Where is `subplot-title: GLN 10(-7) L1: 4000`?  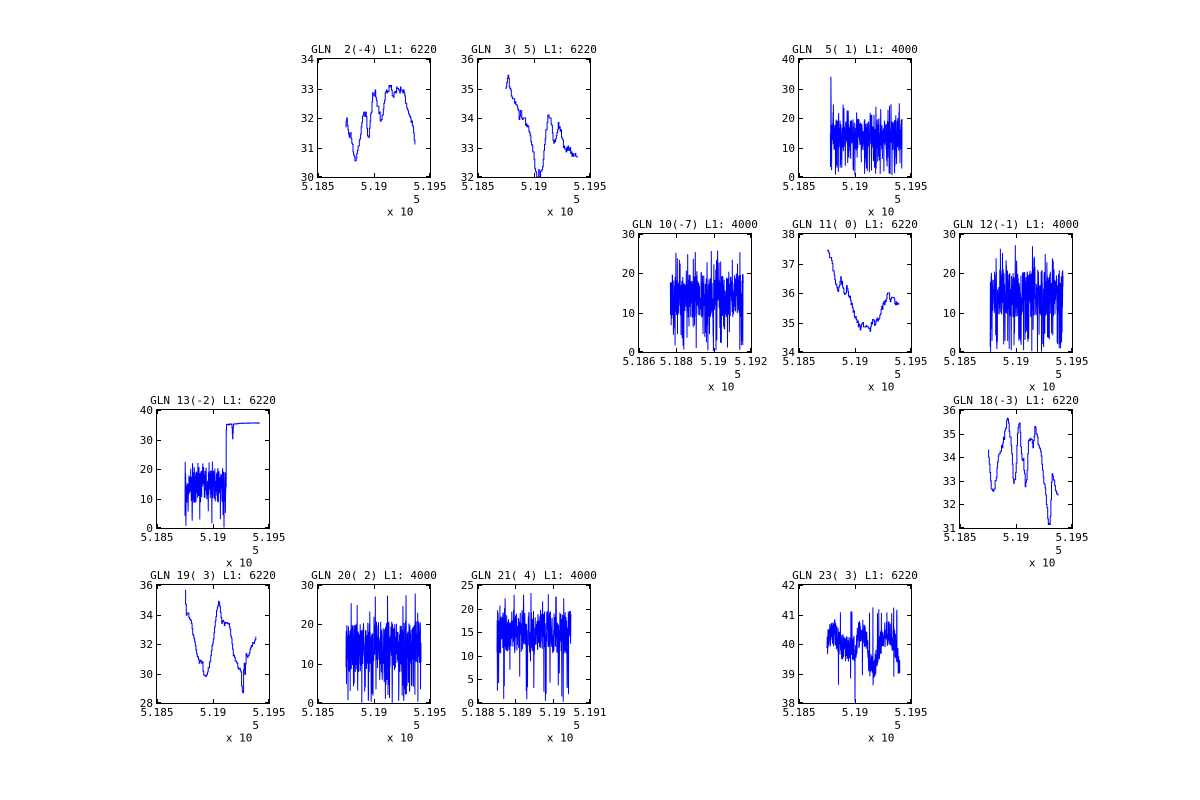 subplot-title: GLN 10(-7) L1: 4000 is located at coordinates (695, 224).